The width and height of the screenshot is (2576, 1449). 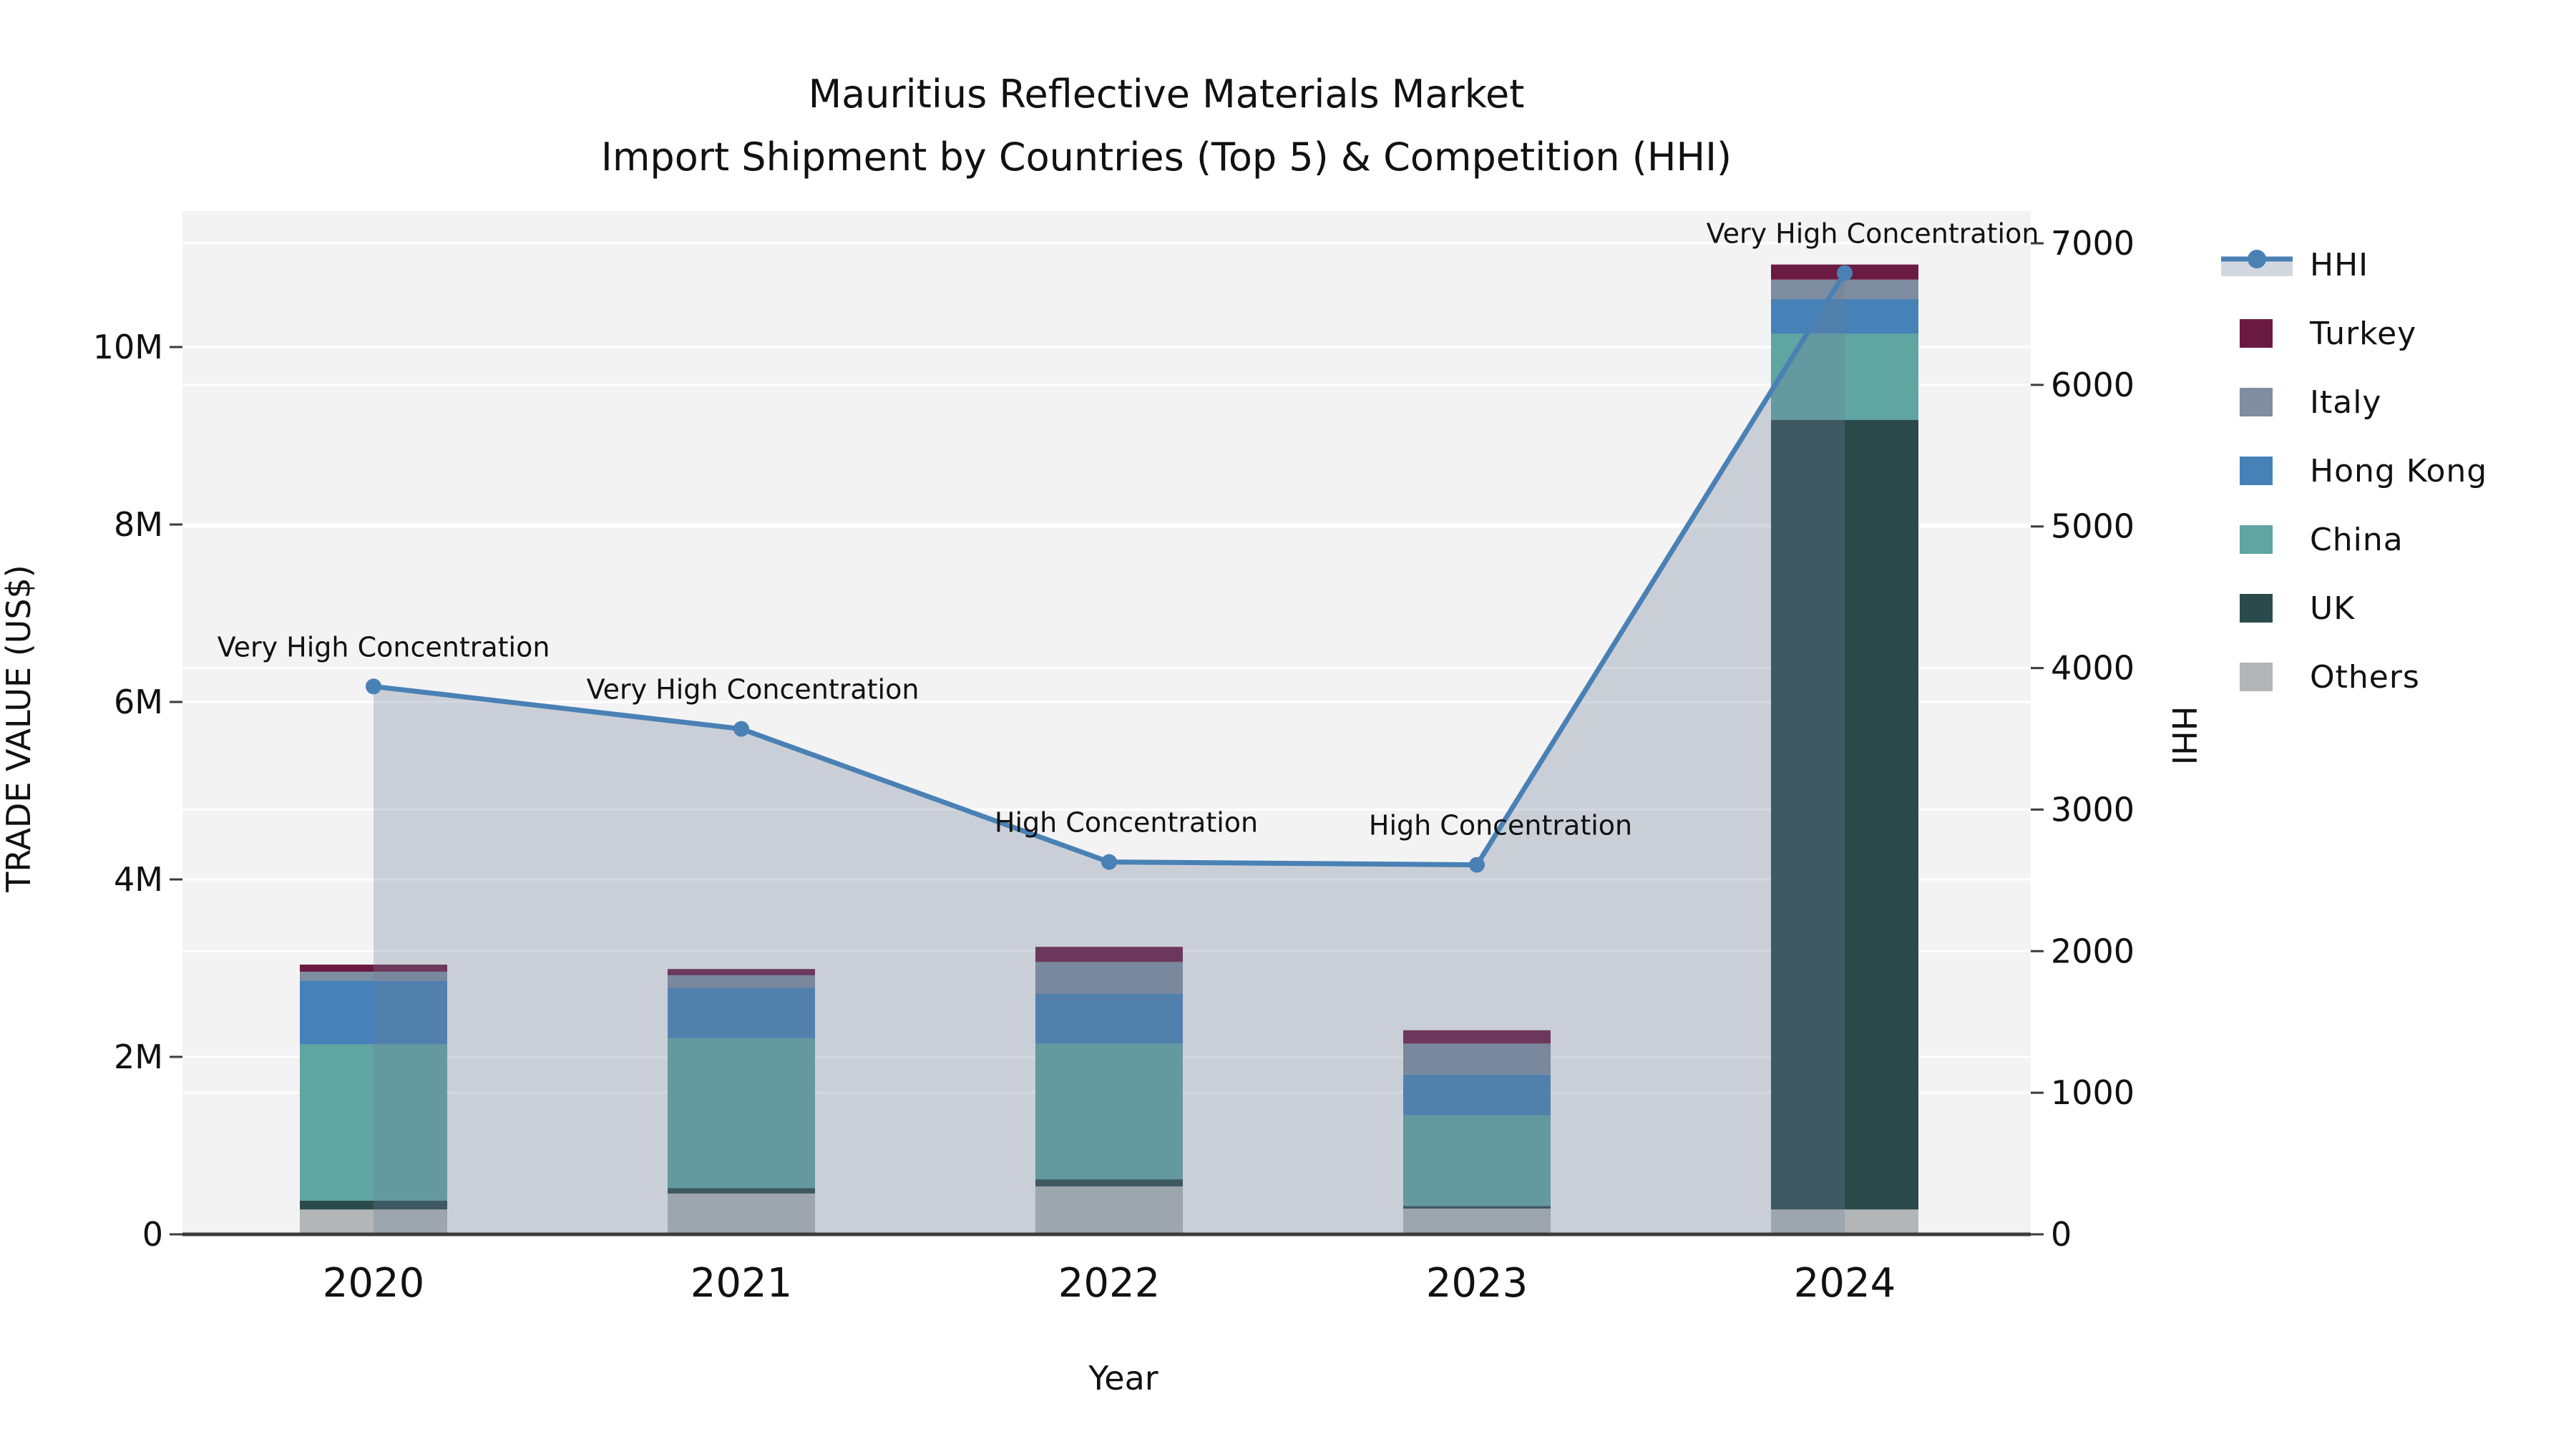 I want to click on x-axis-title: Year, so click(x=1123, y=1378).